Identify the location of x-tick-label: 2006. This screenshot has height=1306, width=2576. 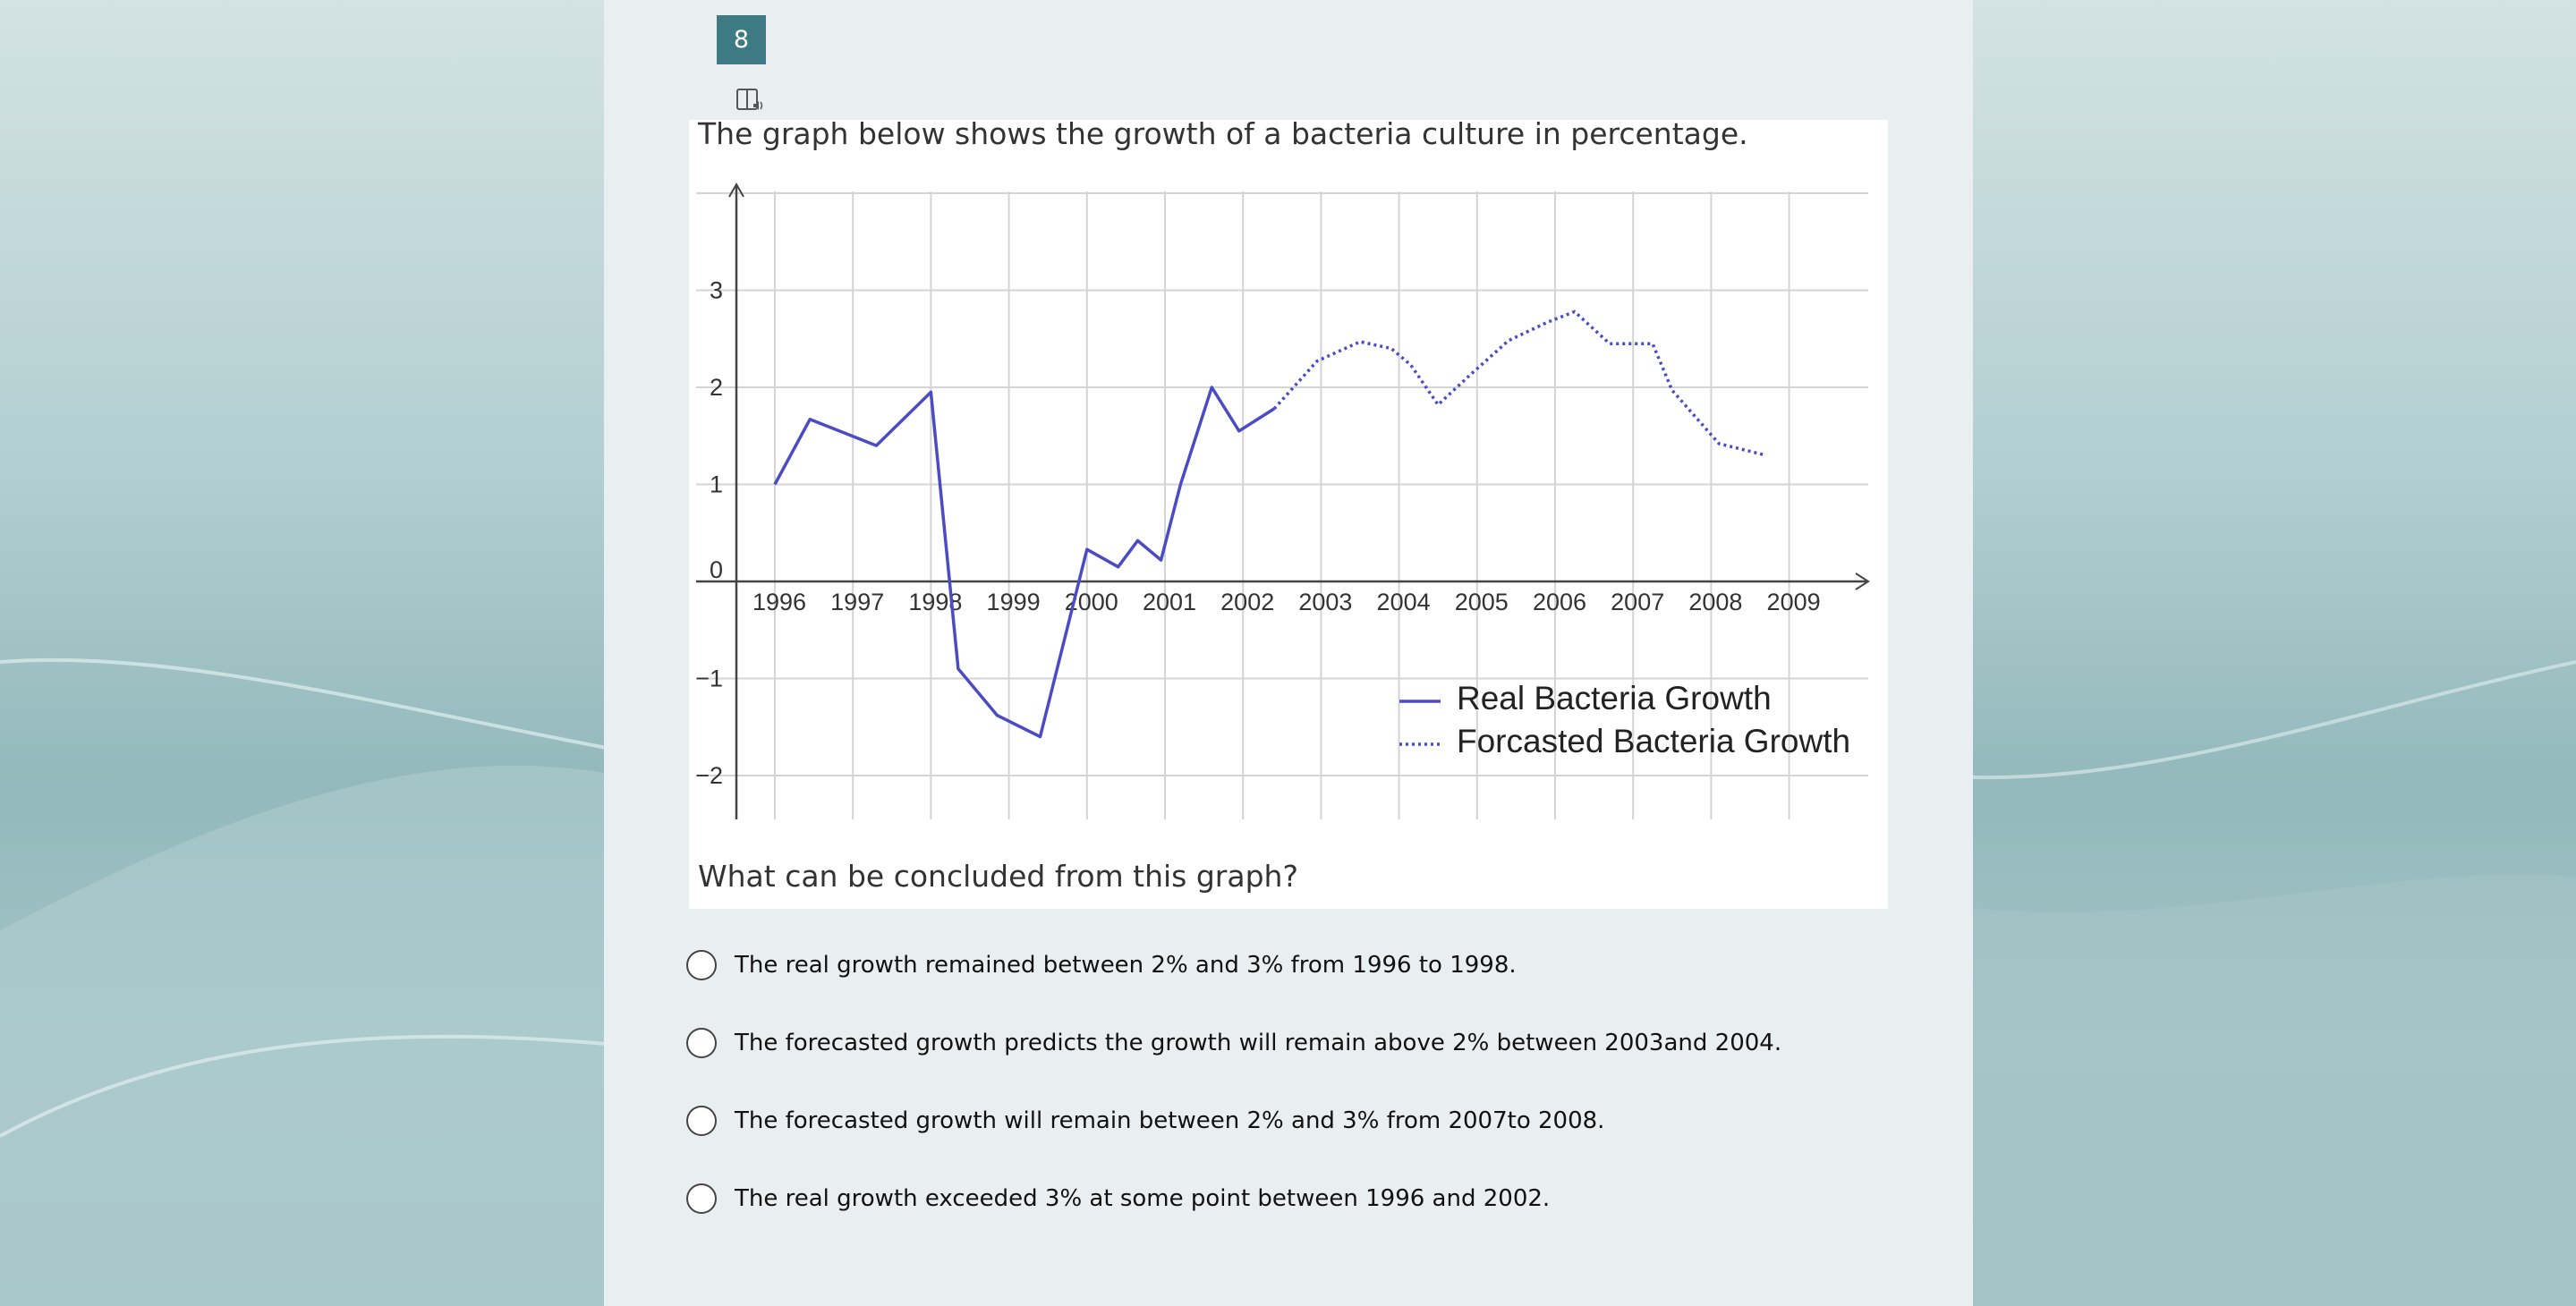
(1559, 602).